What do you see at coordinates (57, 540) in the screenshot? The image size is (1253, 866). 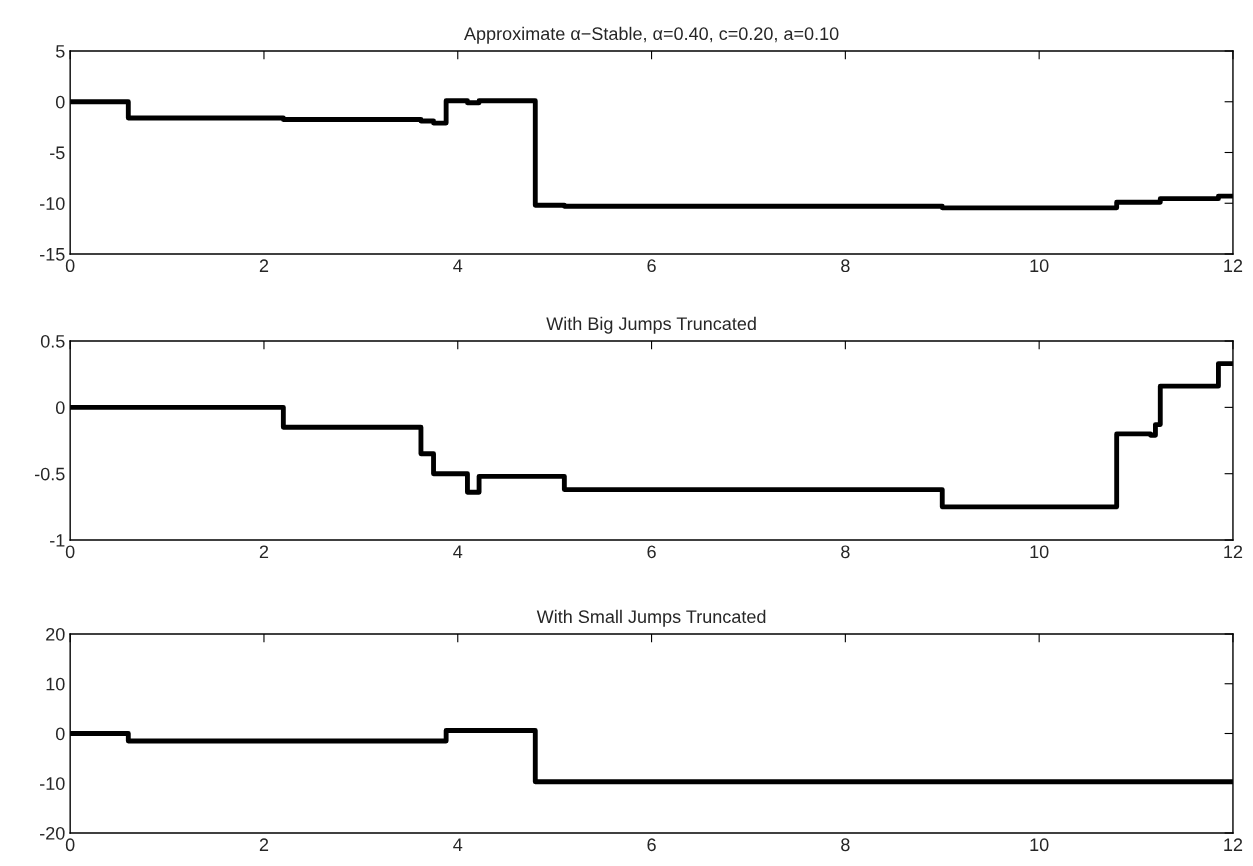 I see `y-tick-label: -1` at bounding box center [57, 540].